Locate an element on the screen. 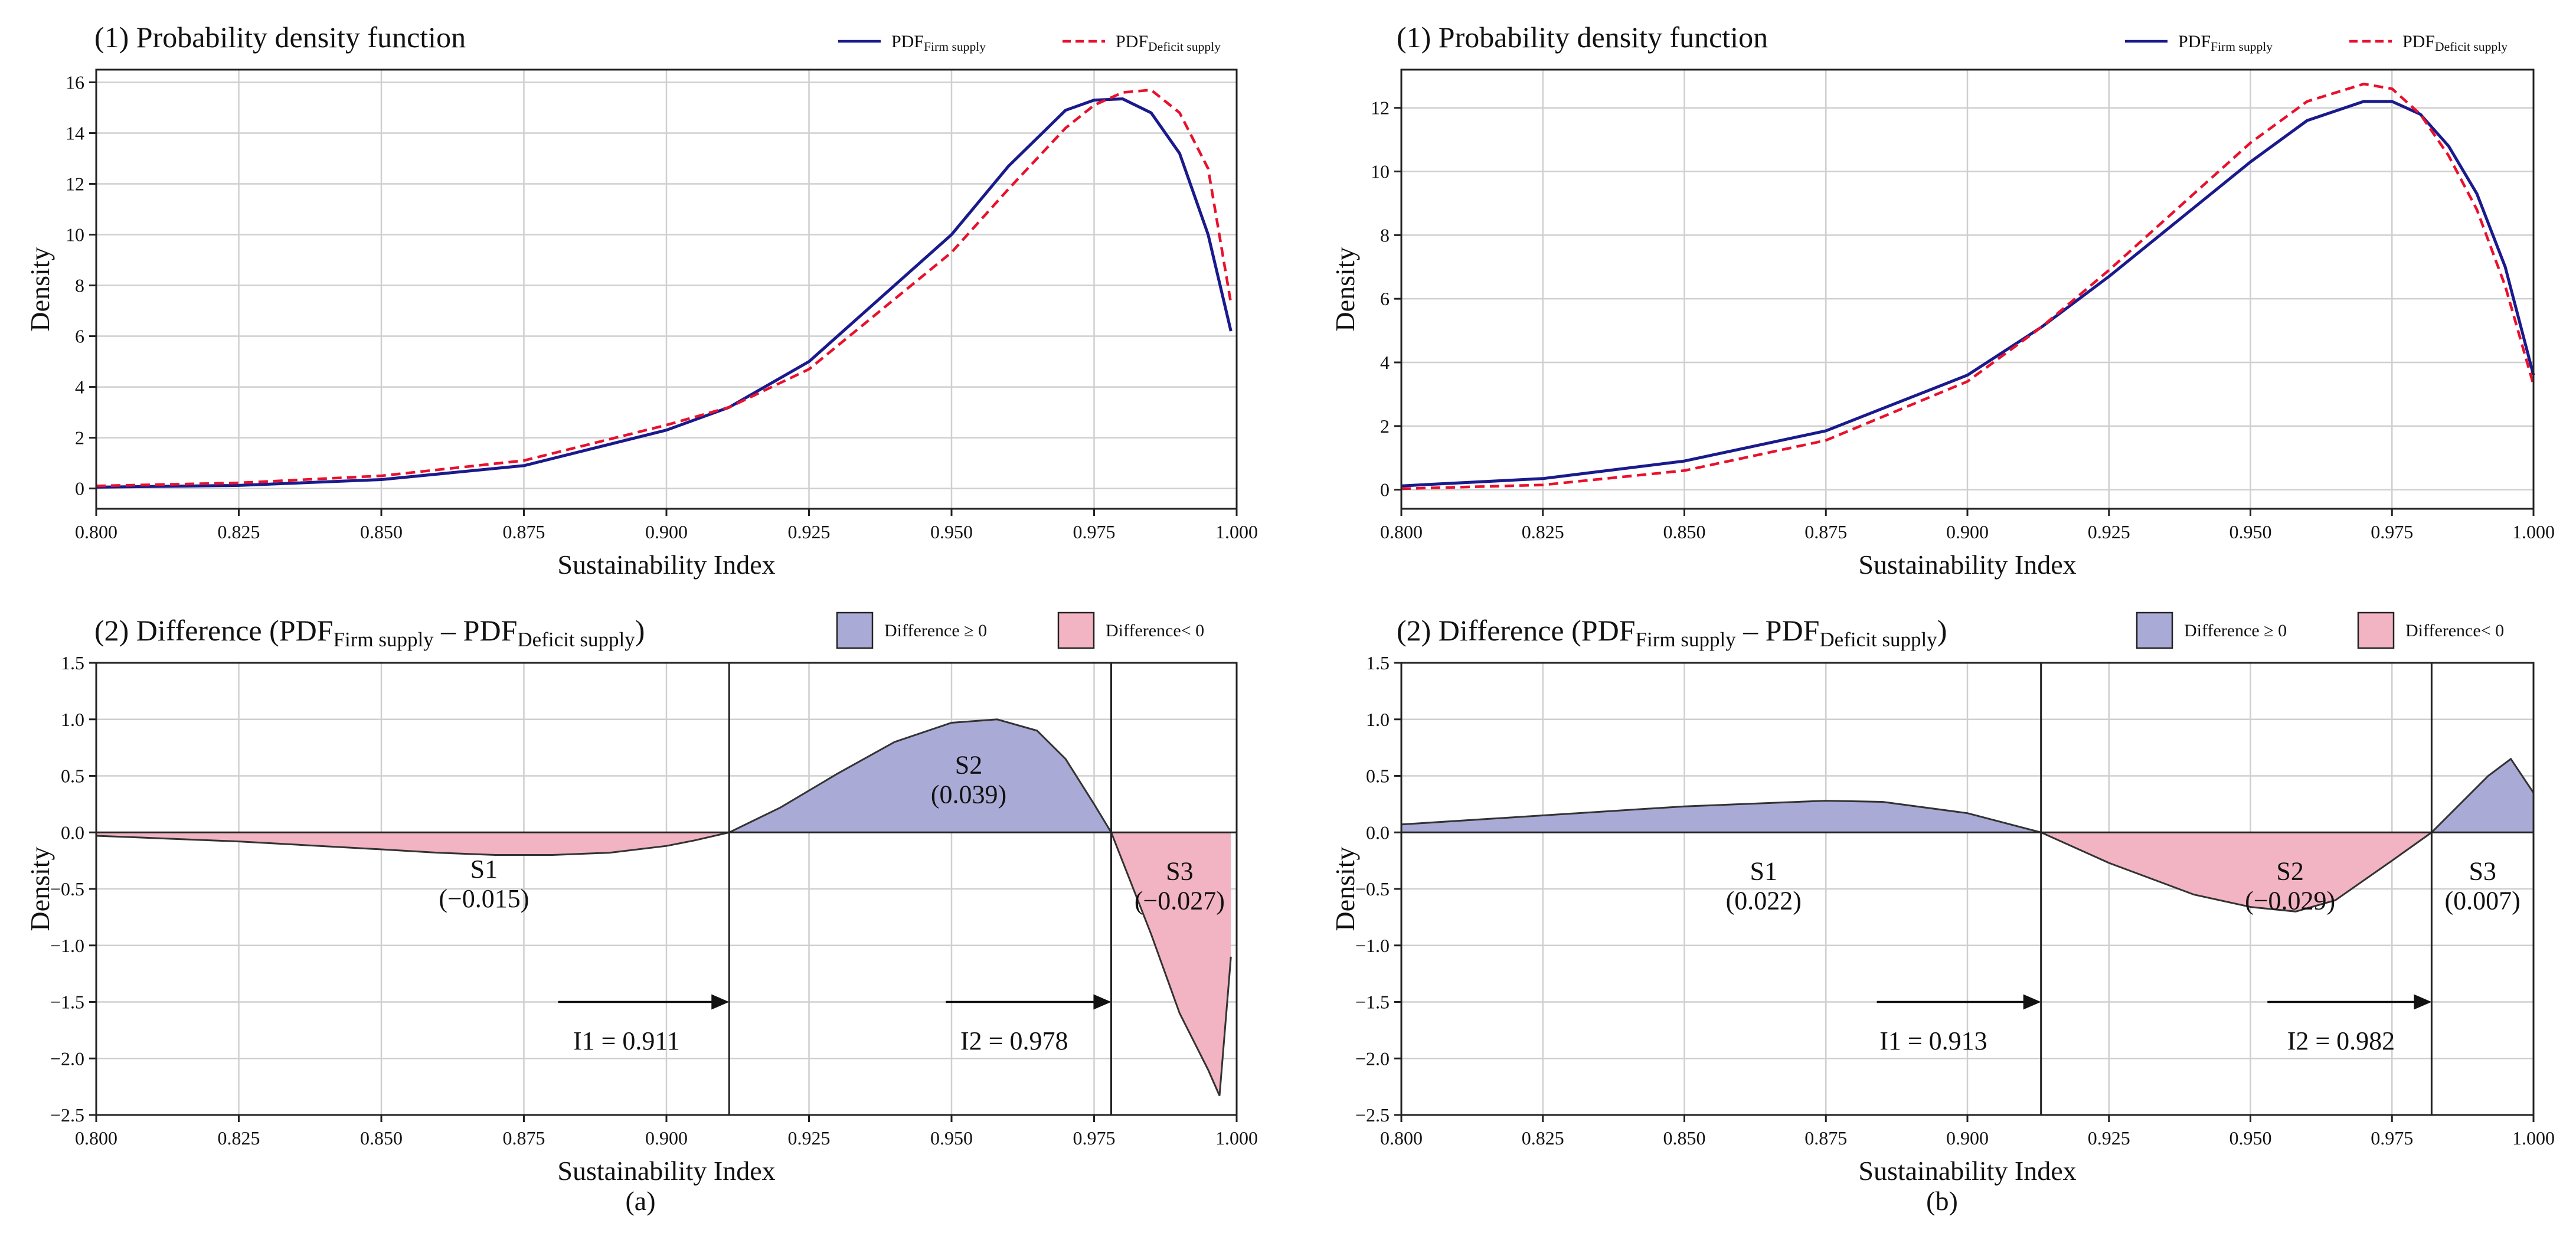  legend-firm-label: PDFFirm supply is located at coordinates (2225, 43).